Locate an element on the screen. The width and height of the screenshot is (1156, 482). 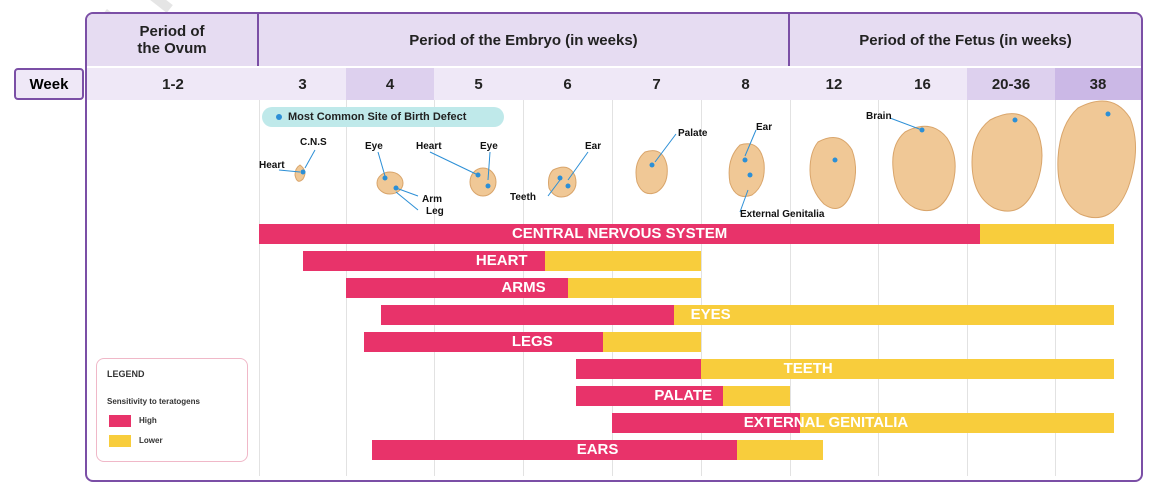
label-external-genitalia: External Genitalia is located at coordinates (782, 214).